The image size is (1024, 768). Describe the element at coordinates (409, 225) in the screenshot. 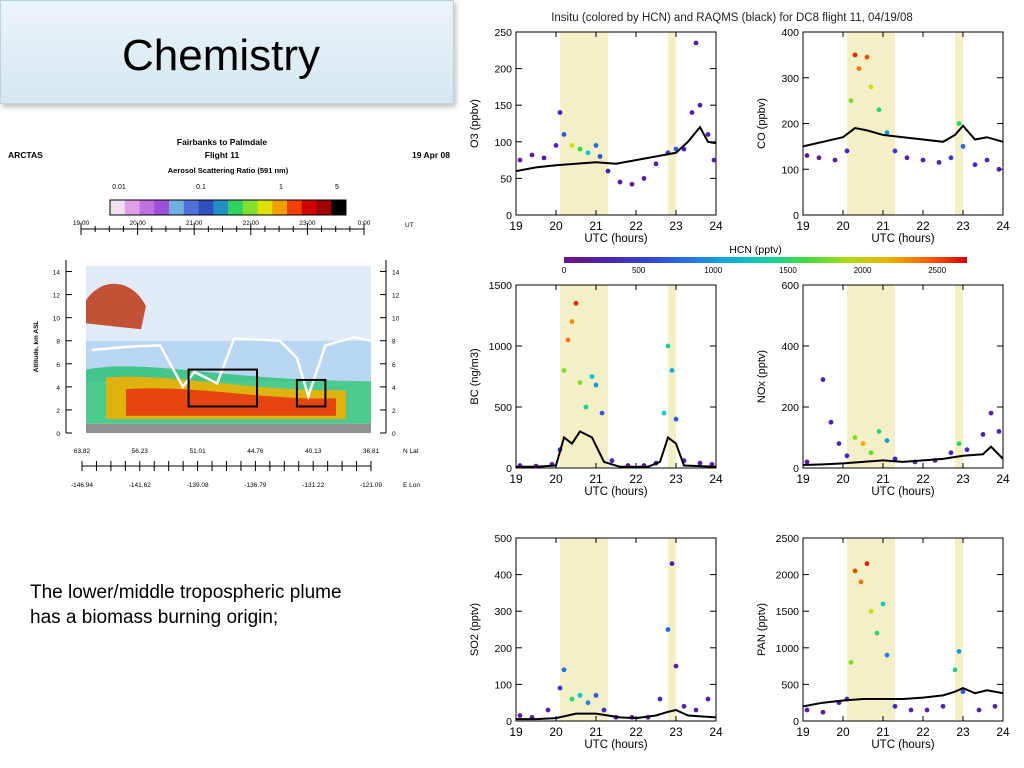

I see `time-unit: UT` at that location.